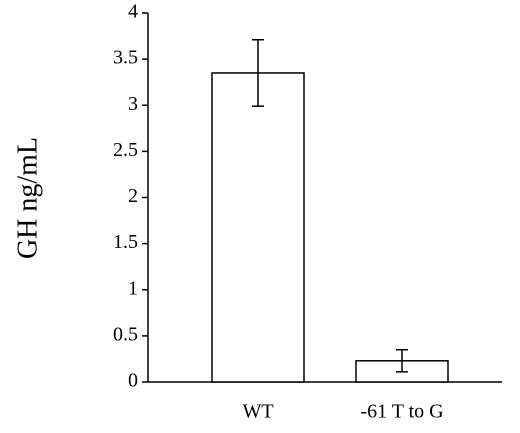  Describe the element at coordinates (133, 12) in the screenshot. I see `y-tick-label: 4` at that location.